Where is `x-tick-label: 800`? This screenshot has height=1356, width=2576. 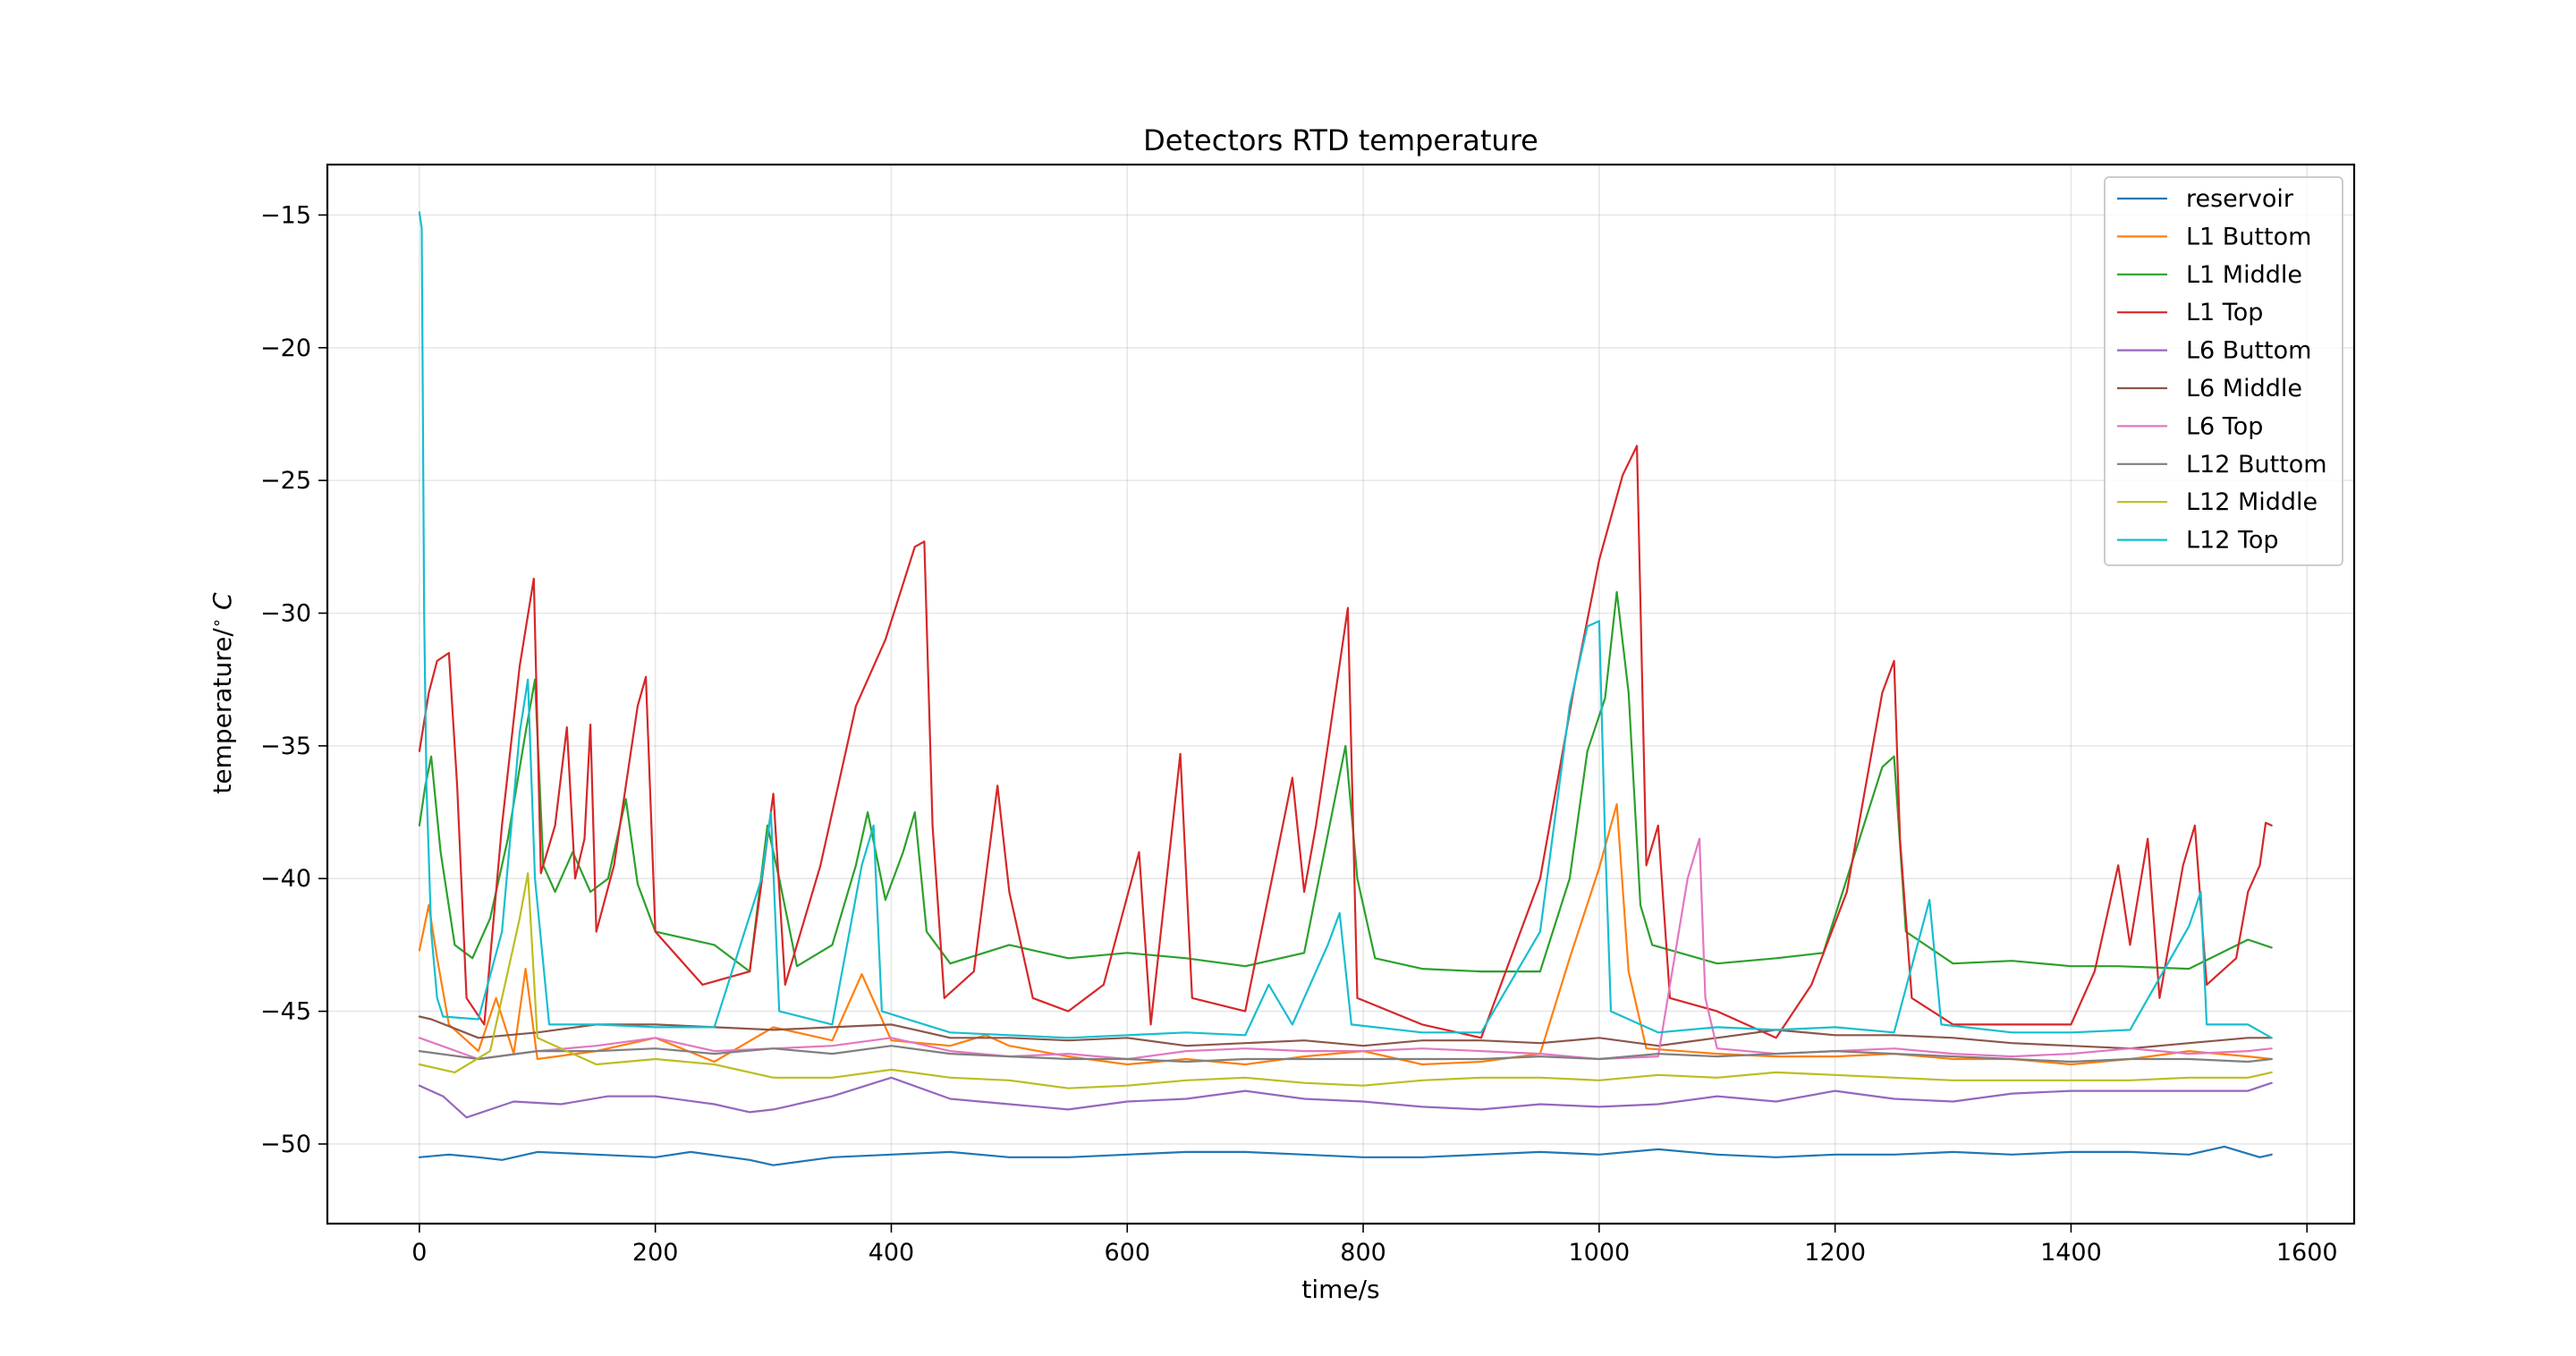 x-tick-label: 800 is located at coordinates (1363, 1253).